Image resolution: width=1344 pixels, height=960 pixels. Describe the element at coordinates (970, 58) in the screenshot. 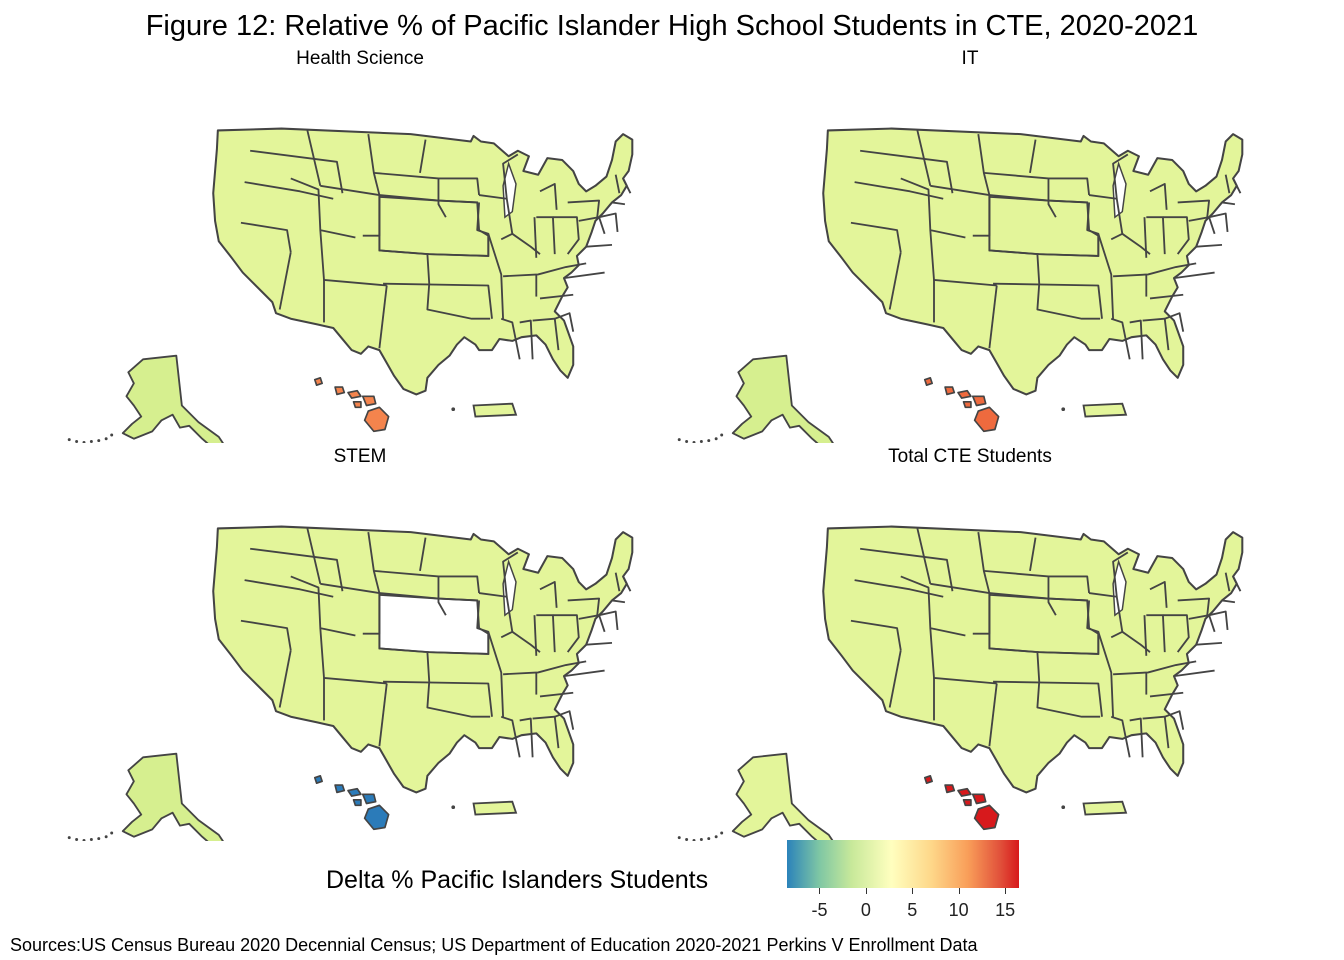

I see `panel-title: IT` at that location.